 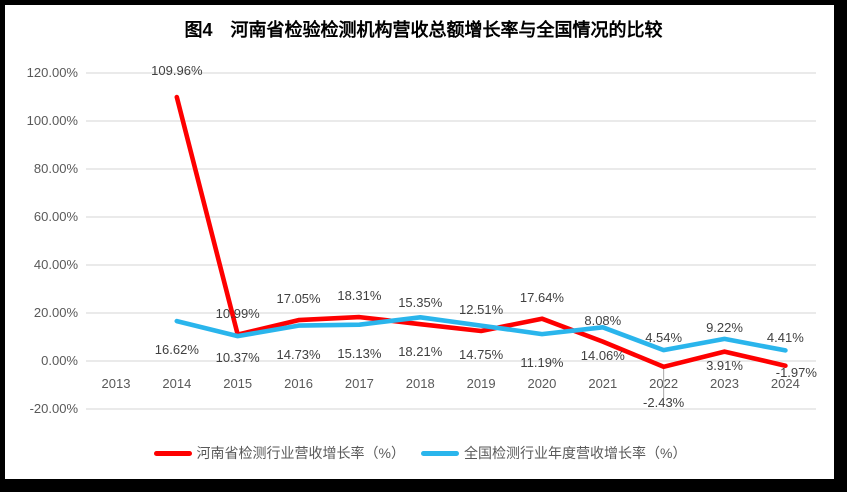 I want to click on legend-label-henan: 河南省检测行业营收增长率（%）, so click(x=300, y=453).